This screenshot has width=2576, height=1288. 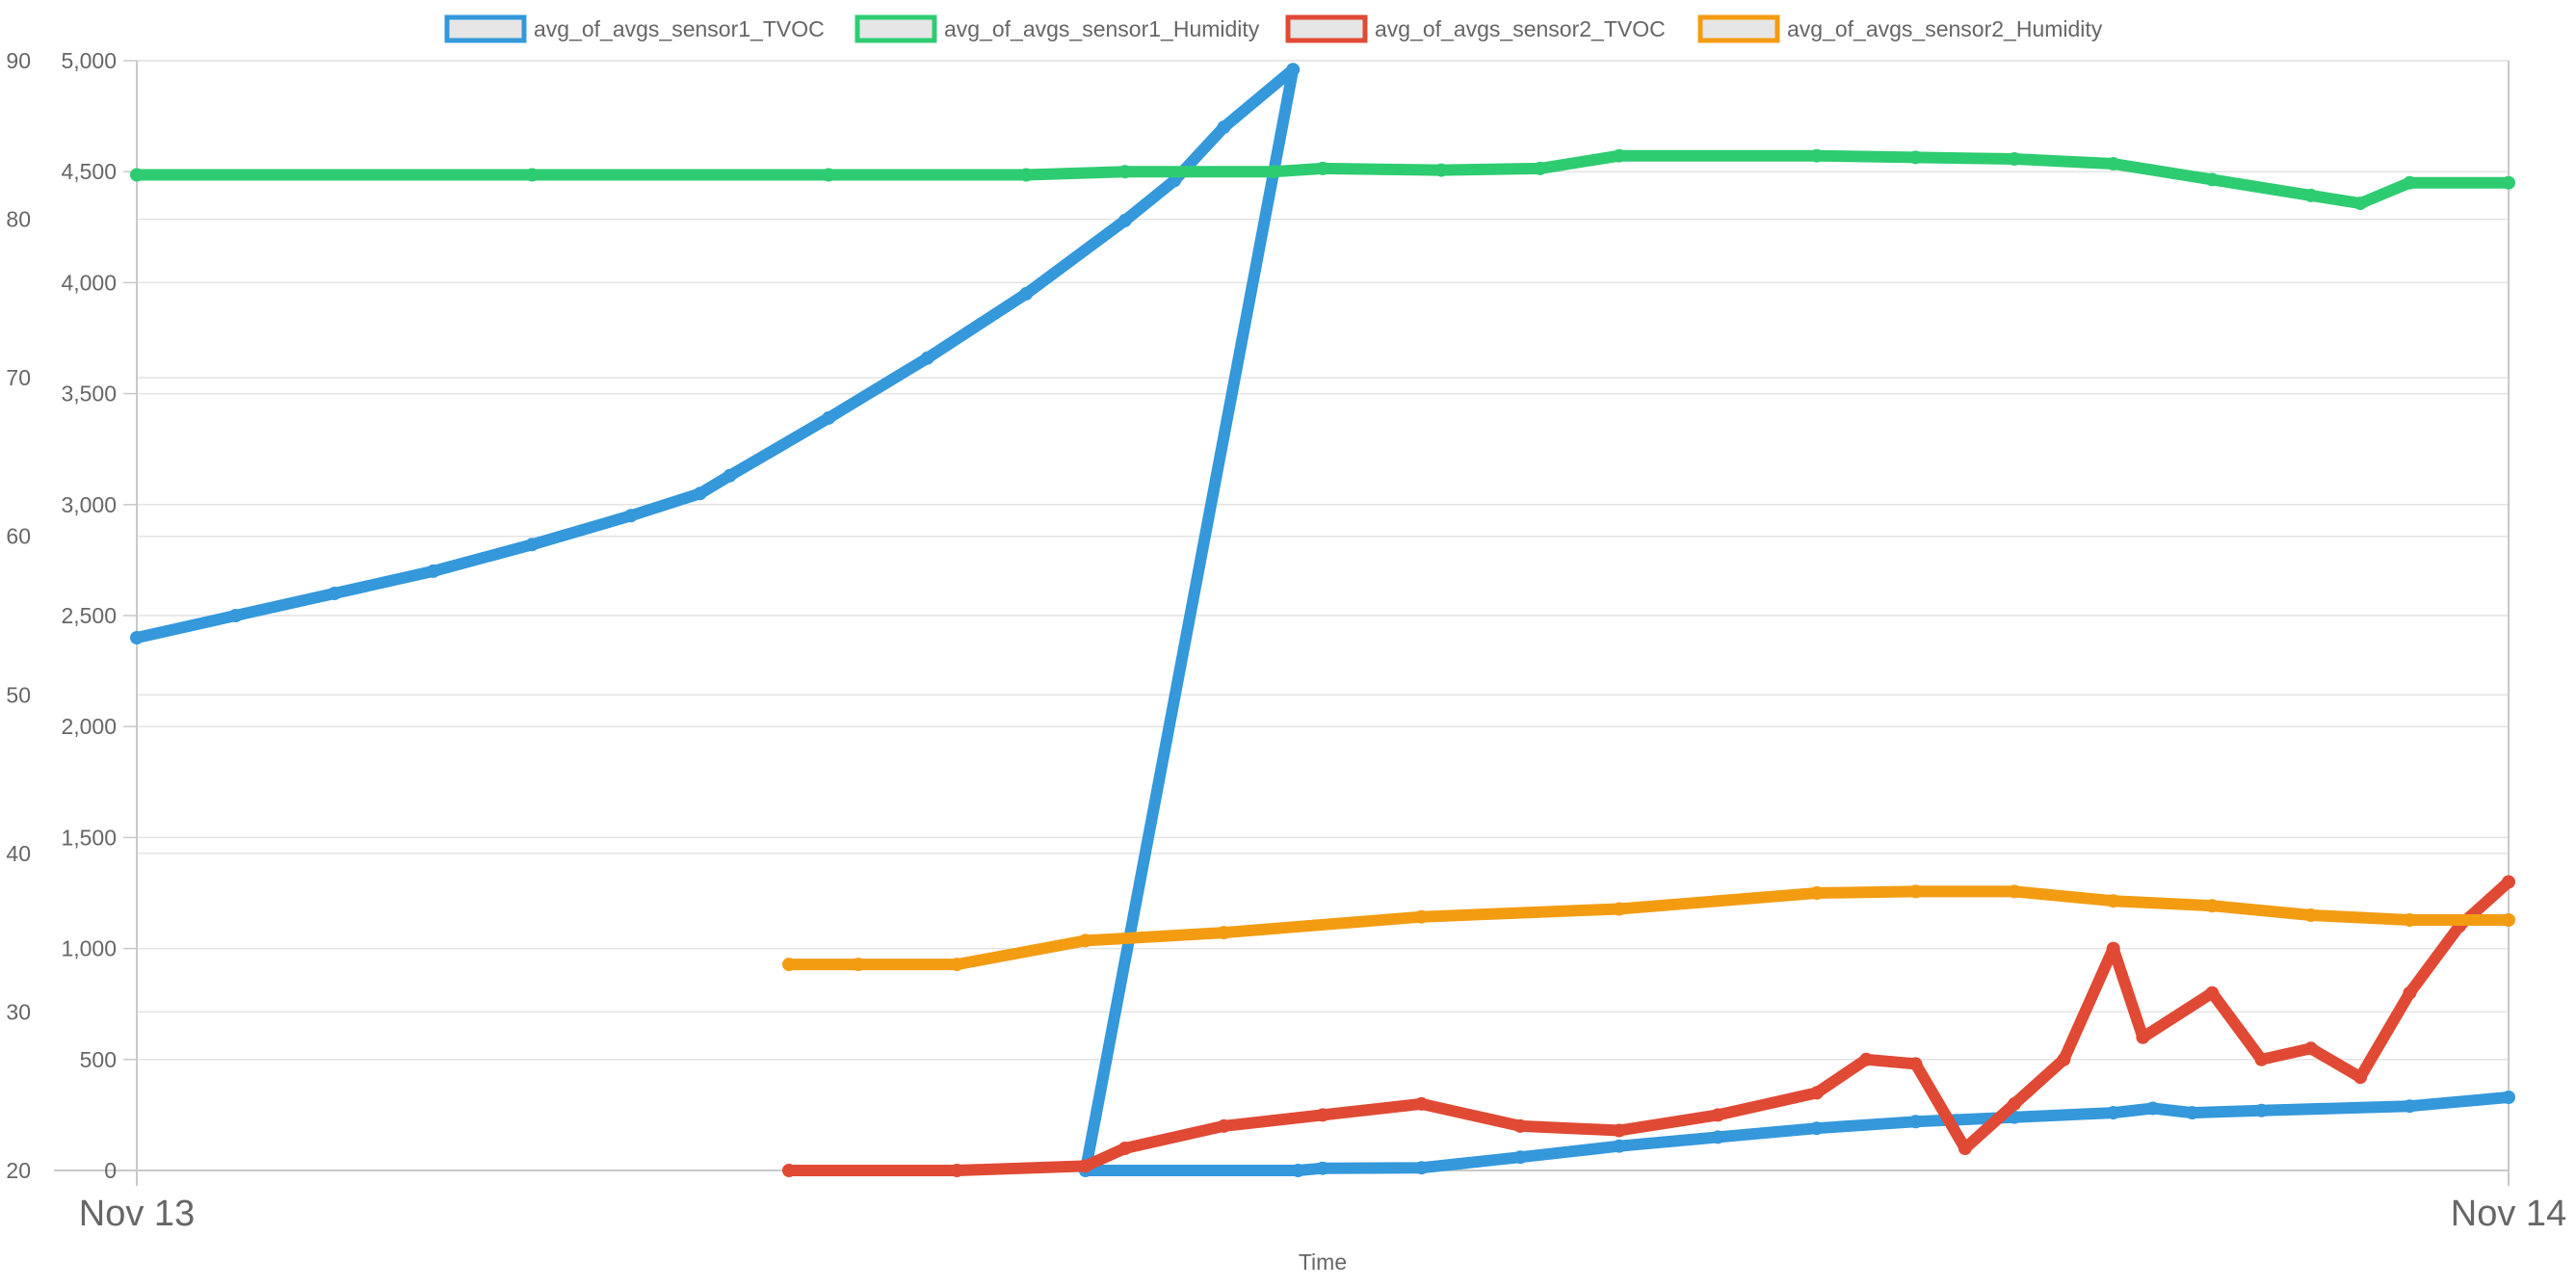 I want to click on legend-item-avg_of_avgs_sensor2_TVOC: avg_of_avgs_sensor2_TVOC, so click(x=1476, y=29).